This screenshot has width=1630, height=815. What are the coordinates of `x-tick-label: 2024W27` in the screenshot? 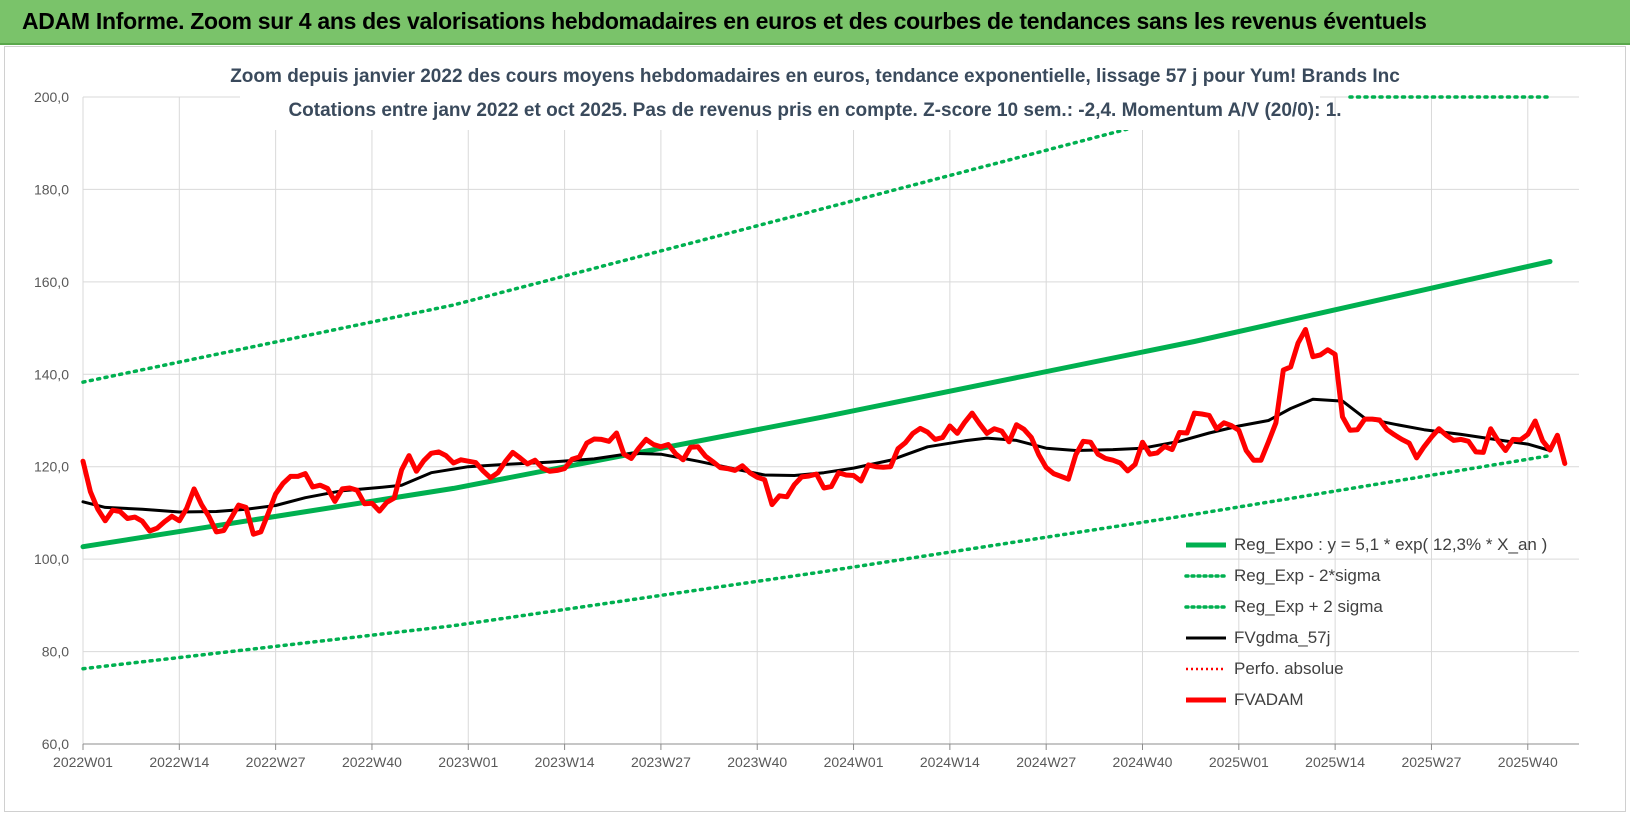 It's located at (1046, 762).